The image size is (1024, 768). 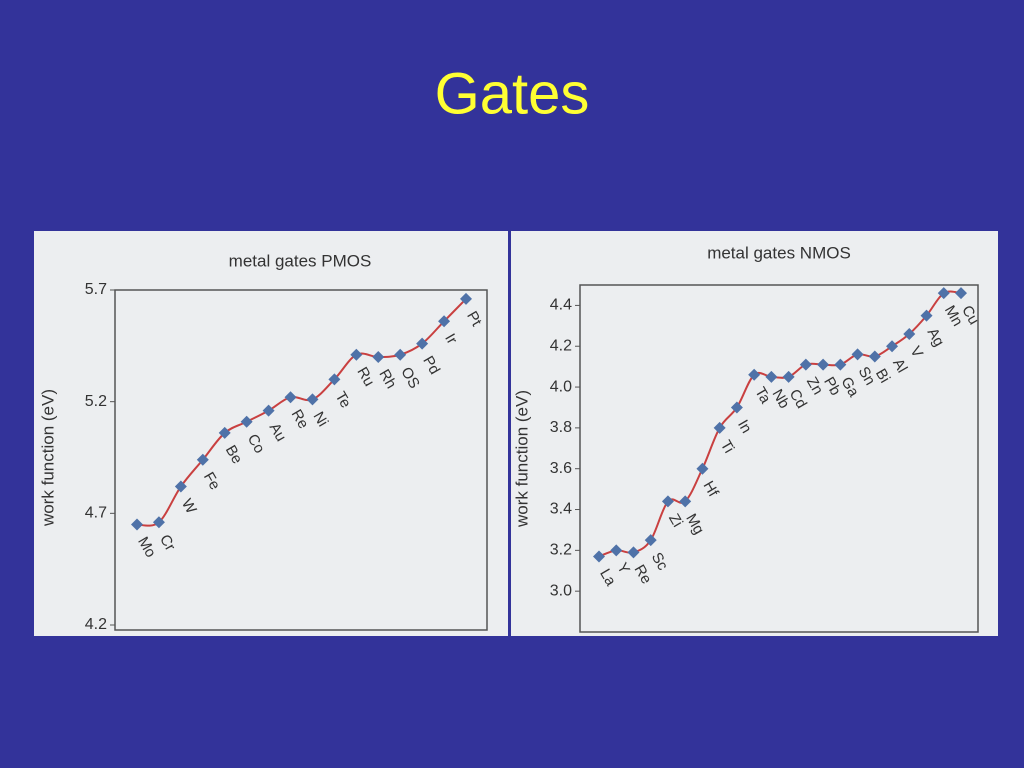 I want to click on y-tick-label: 3.6, so click(x=561, y=468).